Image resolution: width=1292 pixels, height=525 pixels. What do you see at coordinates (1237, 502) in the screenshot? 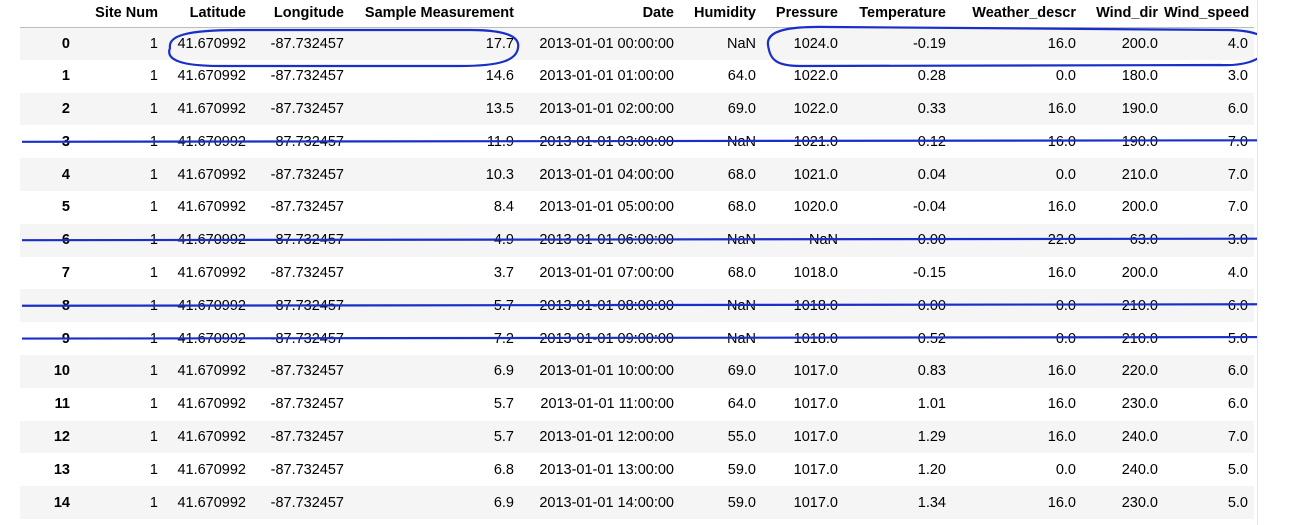
I see `table-cell: 5.0` at bounding box center [1237, 502].